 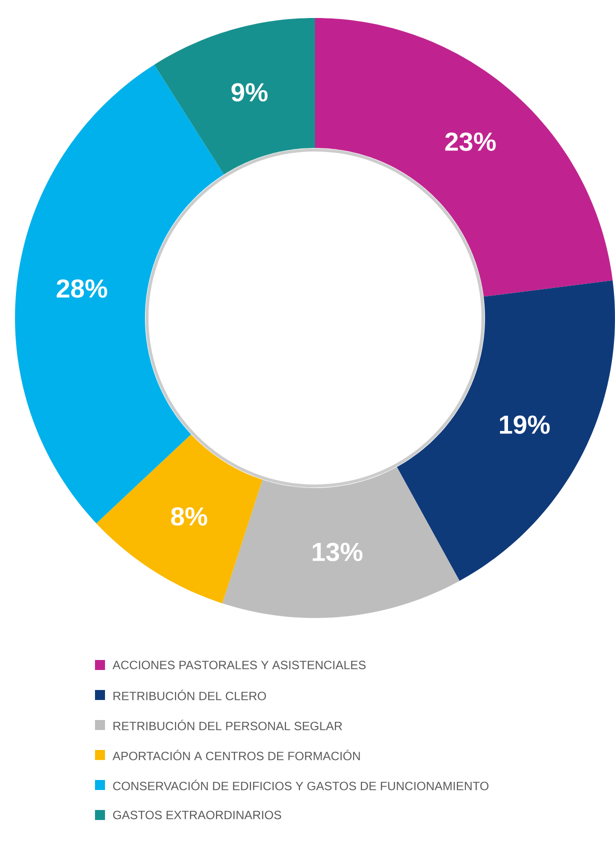 What do you see at coordinates (239, 665) in the screenshot?
I see `legend-label: ACCIONES PASTORALES Y ASISTENCIALES` at bounding box center [239, 665].